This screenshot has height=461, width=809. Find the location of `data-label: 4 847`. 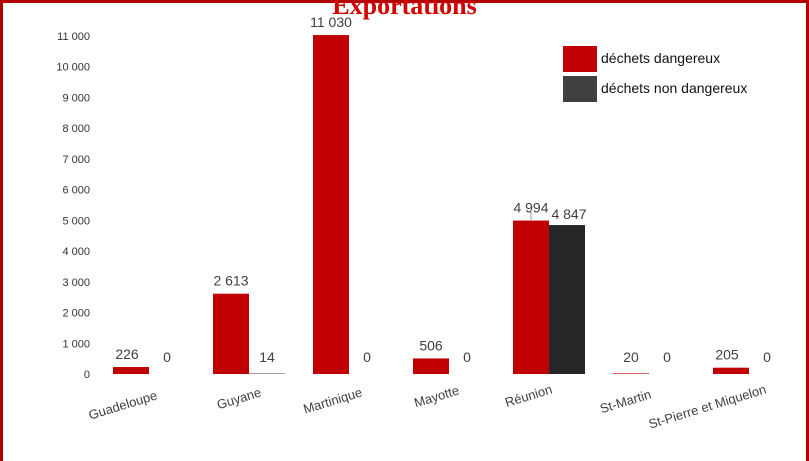

data-label: 4 847 is located at coordinates (568, 214).